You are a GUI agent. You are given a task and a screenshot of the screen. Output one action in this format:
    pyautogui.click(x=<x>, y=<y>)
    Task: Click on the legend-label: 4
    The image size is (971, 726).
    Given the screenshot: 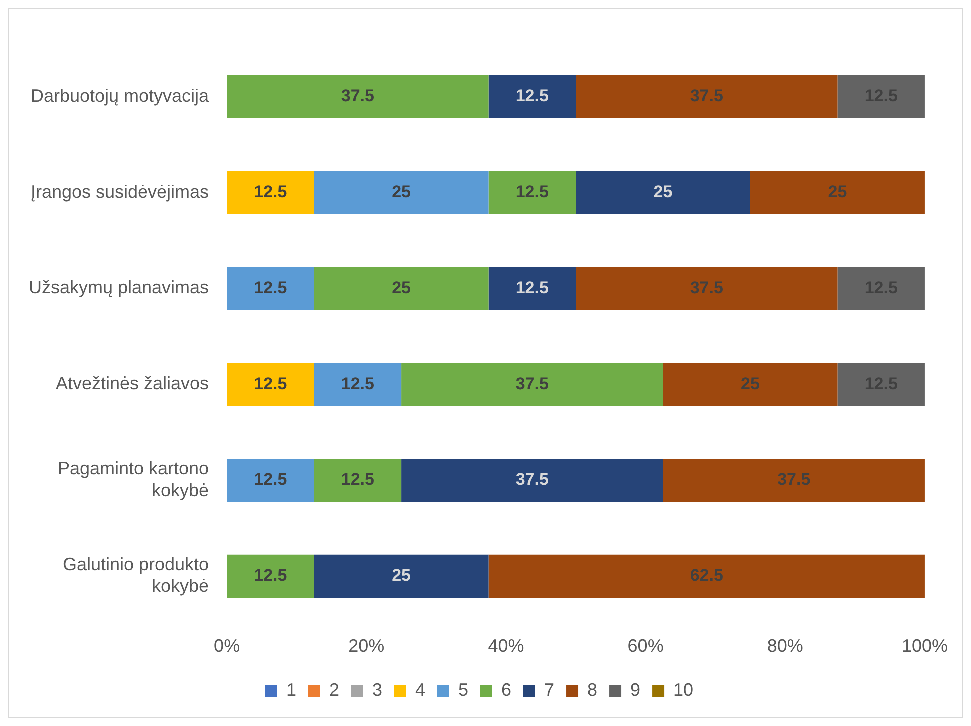 What is the action you would take?
    pyautogui.click(x=420, y=690)
    